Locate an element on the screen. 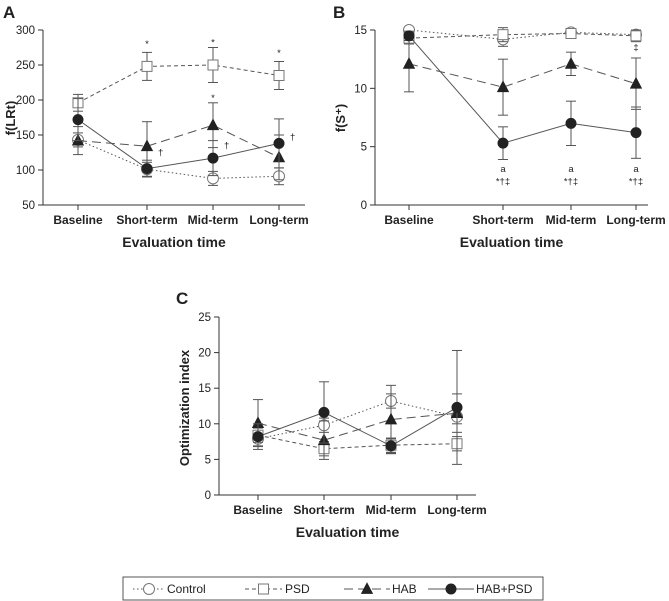  y-tick-label: 300 is located at coordinates (25, 31).